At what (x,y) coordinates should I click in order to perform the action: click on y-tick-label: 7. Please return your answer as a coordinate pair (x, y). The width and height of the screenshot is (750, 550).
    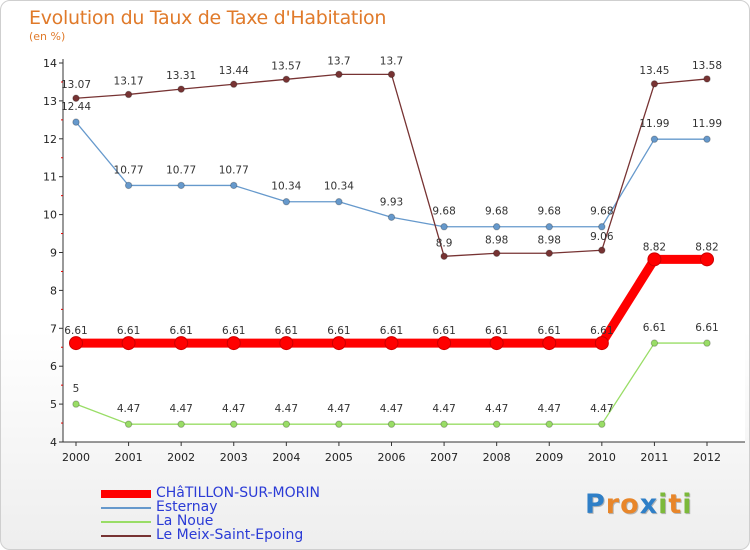
    Looking at the image, I should click on (53, 328).